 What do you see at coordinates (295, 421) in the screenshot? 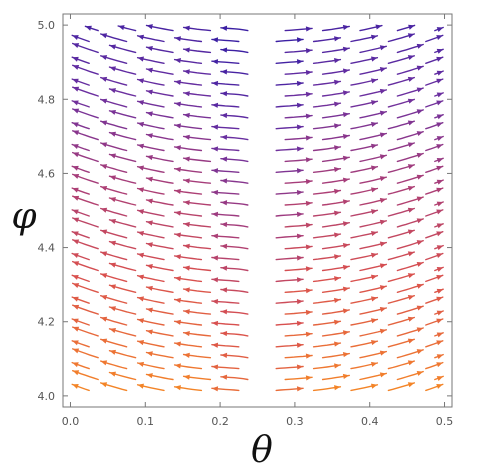
I see `x-tick-label: 0.3` at bounding box center [295, 421].